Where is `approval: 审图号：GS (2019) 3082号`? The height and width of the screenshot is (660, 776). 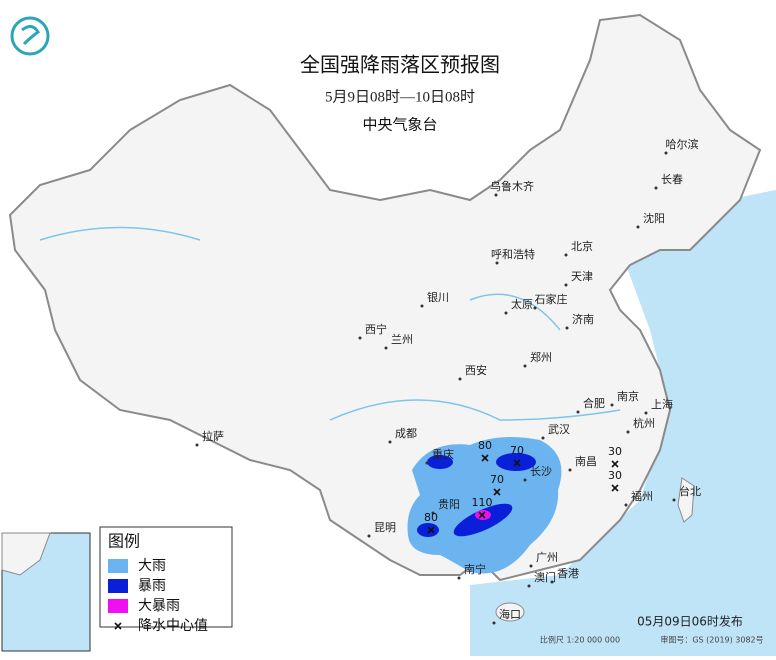
approval: 审图号：GS (2019) 3082号 is located at coordinates (711, 640).